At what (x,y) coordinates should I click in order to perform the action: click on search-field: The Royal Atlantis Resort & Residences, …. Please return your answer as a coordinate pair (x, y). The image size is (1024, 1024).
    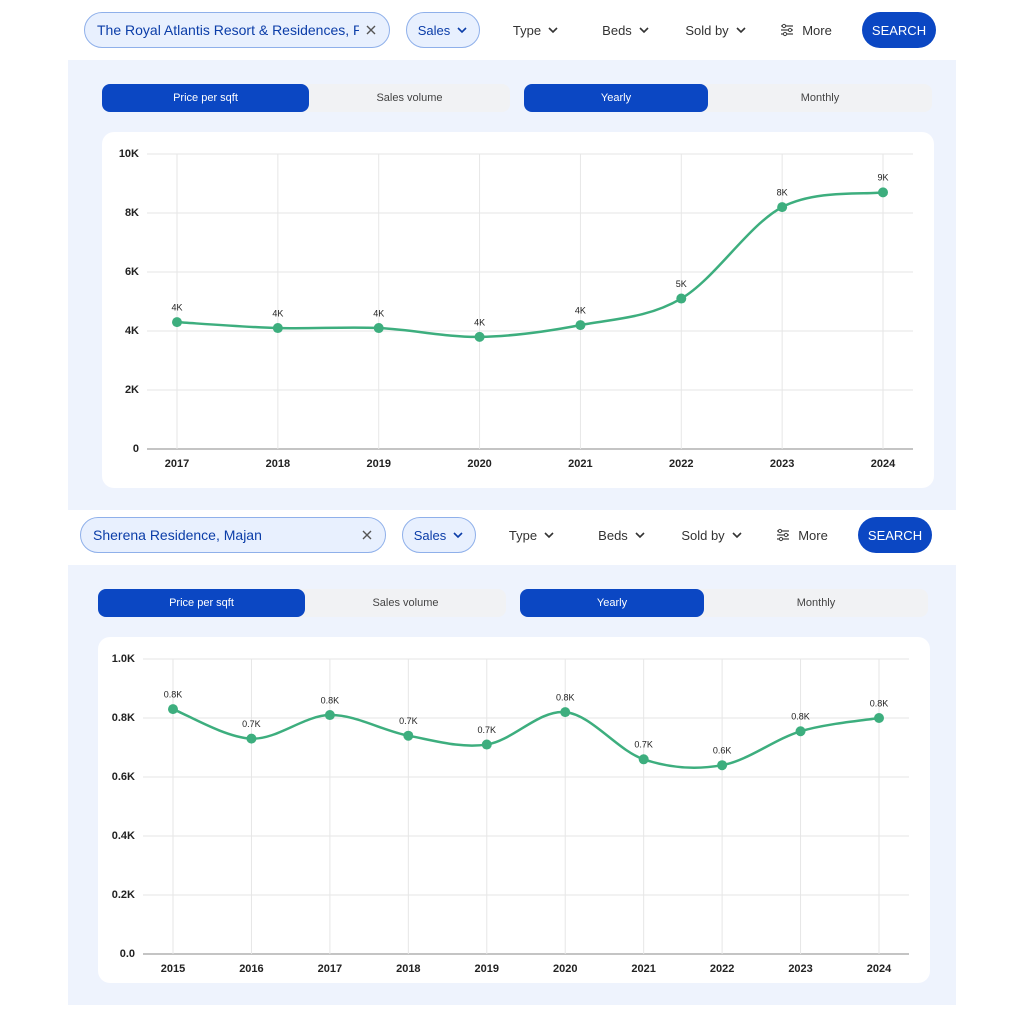
    Looking at the image, I should click on (237, 30).